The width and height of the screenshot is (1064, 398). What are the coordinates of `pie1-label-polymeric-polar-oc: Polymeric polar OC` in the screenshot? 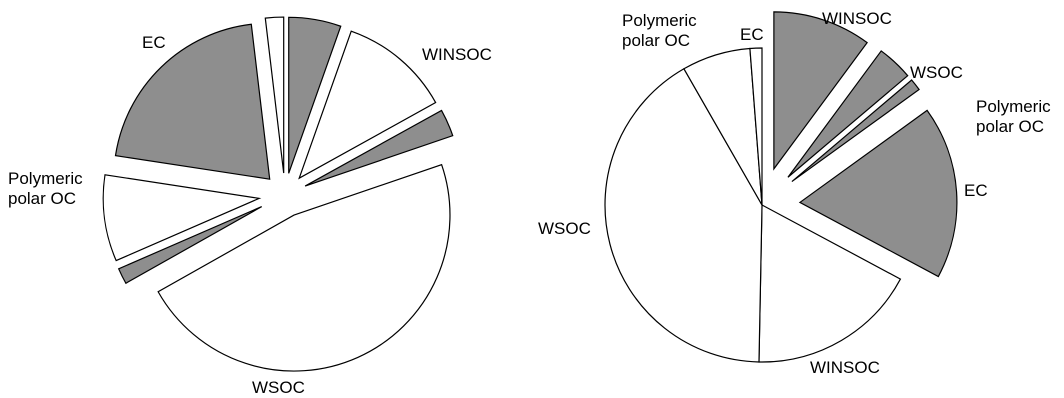 It's located at (45, 188).